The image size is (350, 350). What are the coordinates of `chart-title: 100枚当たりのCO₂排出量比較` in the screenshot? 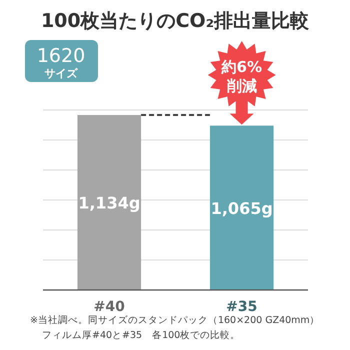 It's located at (175, 21).